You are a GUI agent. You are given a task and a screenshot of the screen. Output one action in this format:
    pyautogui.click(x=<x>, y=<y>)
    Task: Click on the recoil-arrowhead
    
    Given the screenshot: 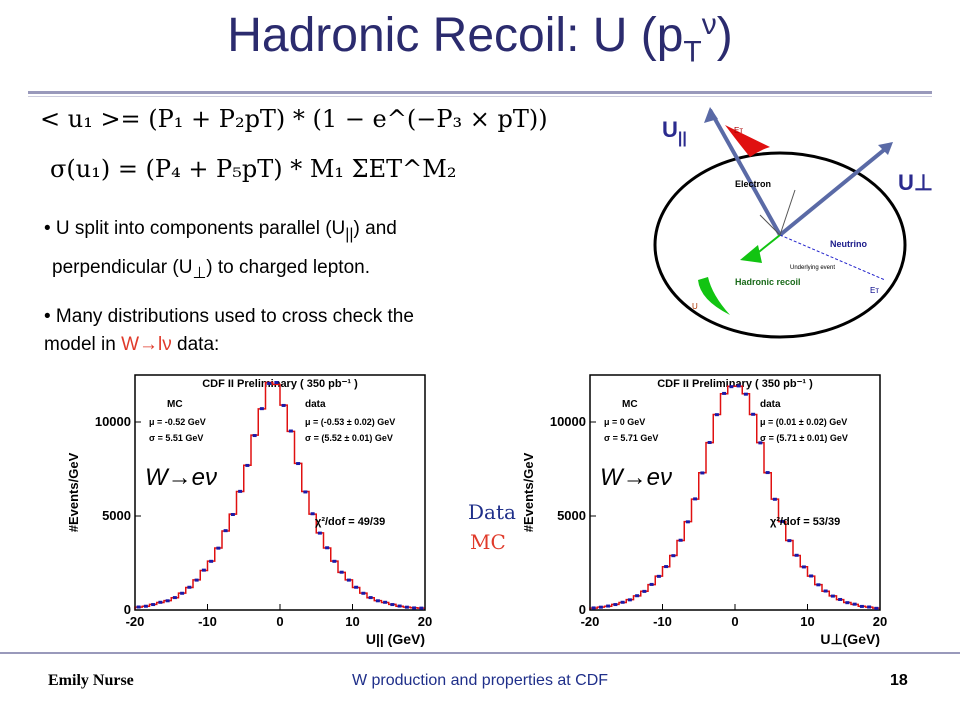 What is the action you would take?
    pyautogui.click(x=751, y=254)
    